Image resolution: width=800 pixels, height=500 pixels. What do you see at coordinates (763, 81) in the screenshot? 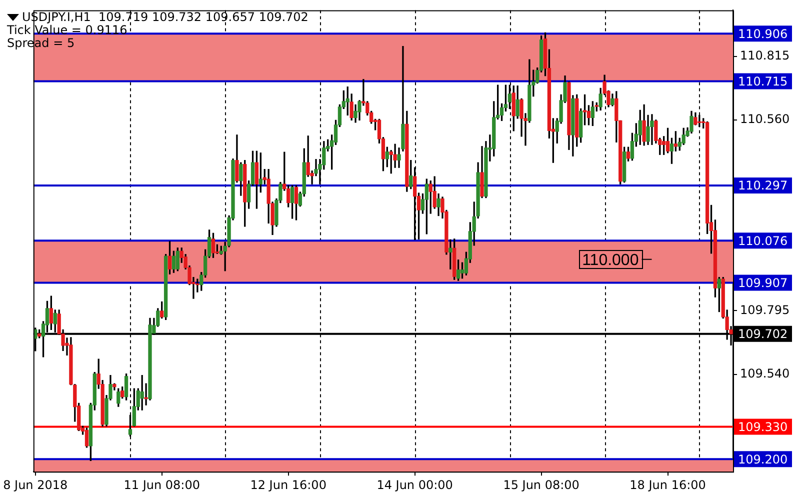
I see `ref-line-label: 110.715` at bounding box center [763, 81].